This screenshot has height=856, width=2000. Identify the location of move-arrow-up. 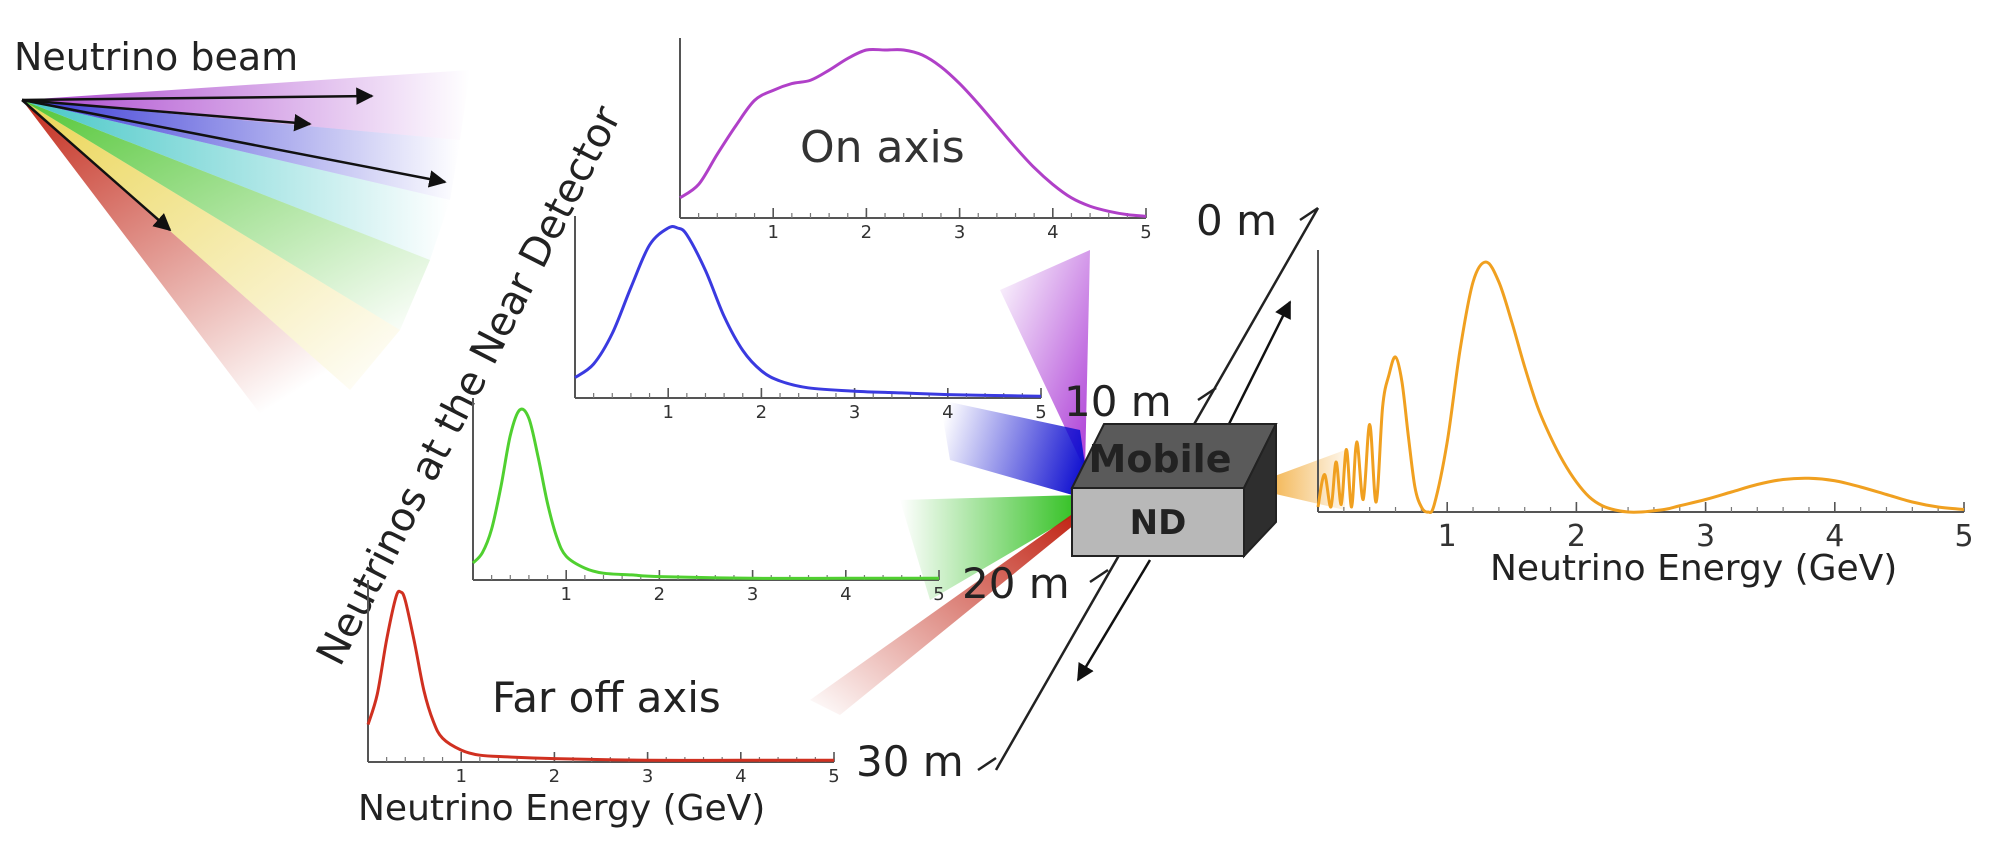
(1257, 366).